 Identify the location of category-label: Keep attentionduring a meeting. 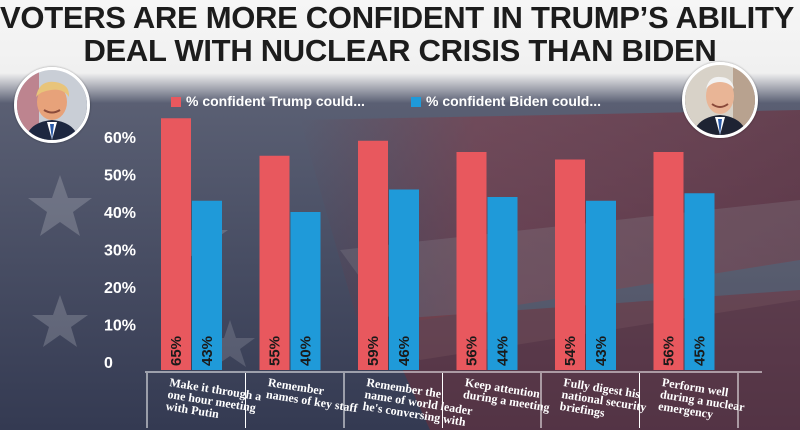
(507, 394).